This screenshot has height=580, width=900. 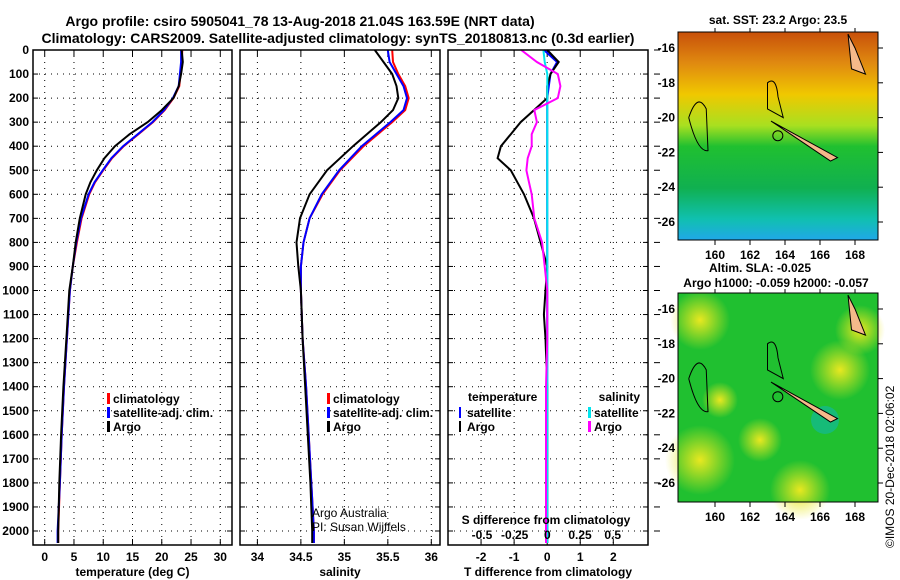 What do you see at coordinates (19, 122) in the screenshot?
I see `depth-tick-label: 300` at bounding box center [19, 122].